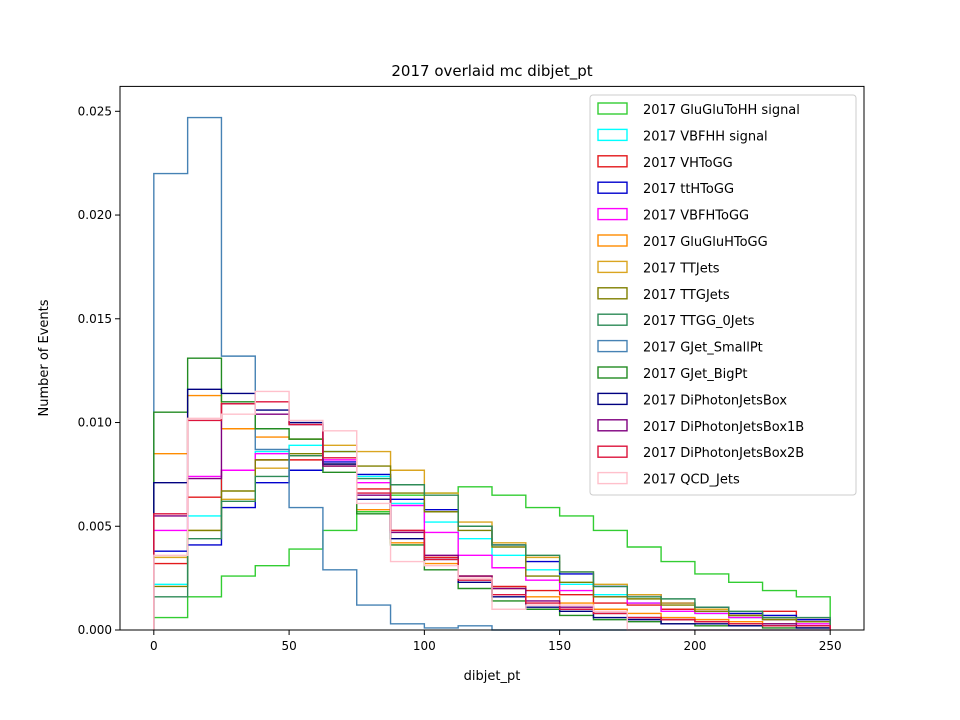 This screenshot has width=960, height=720. I want to click on x-axis-label: dibjet_pt, so click(492, 676).